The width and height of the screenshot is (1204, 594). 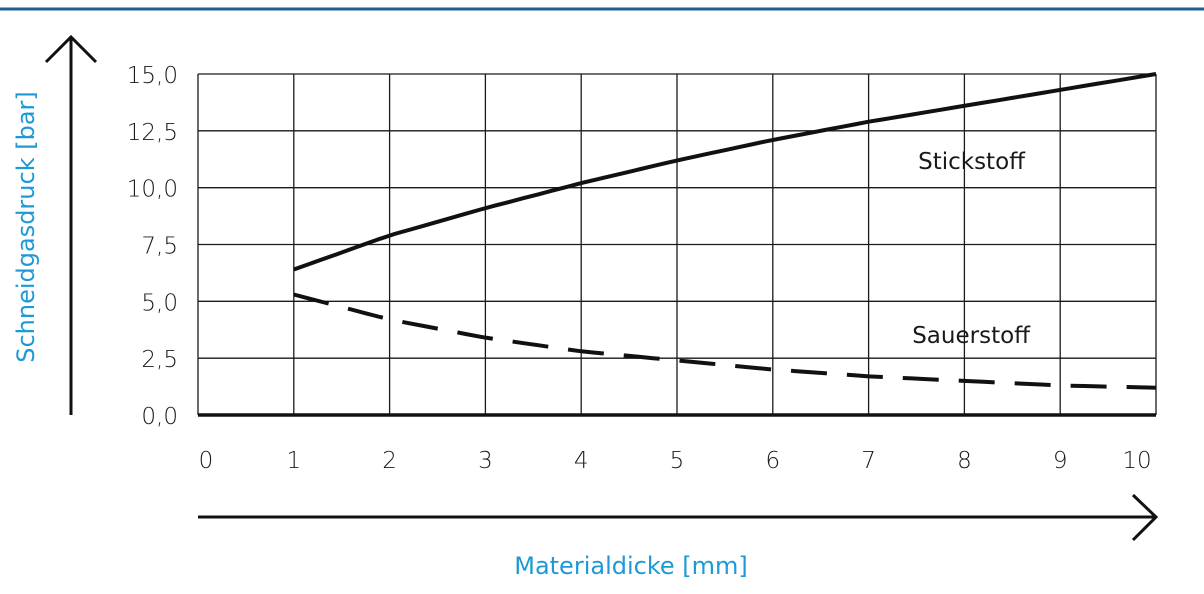 What do you see at coordinates (206, 461) in the screenshot?
I see `x-tick-label: 0` at bounding box center [206, 461].